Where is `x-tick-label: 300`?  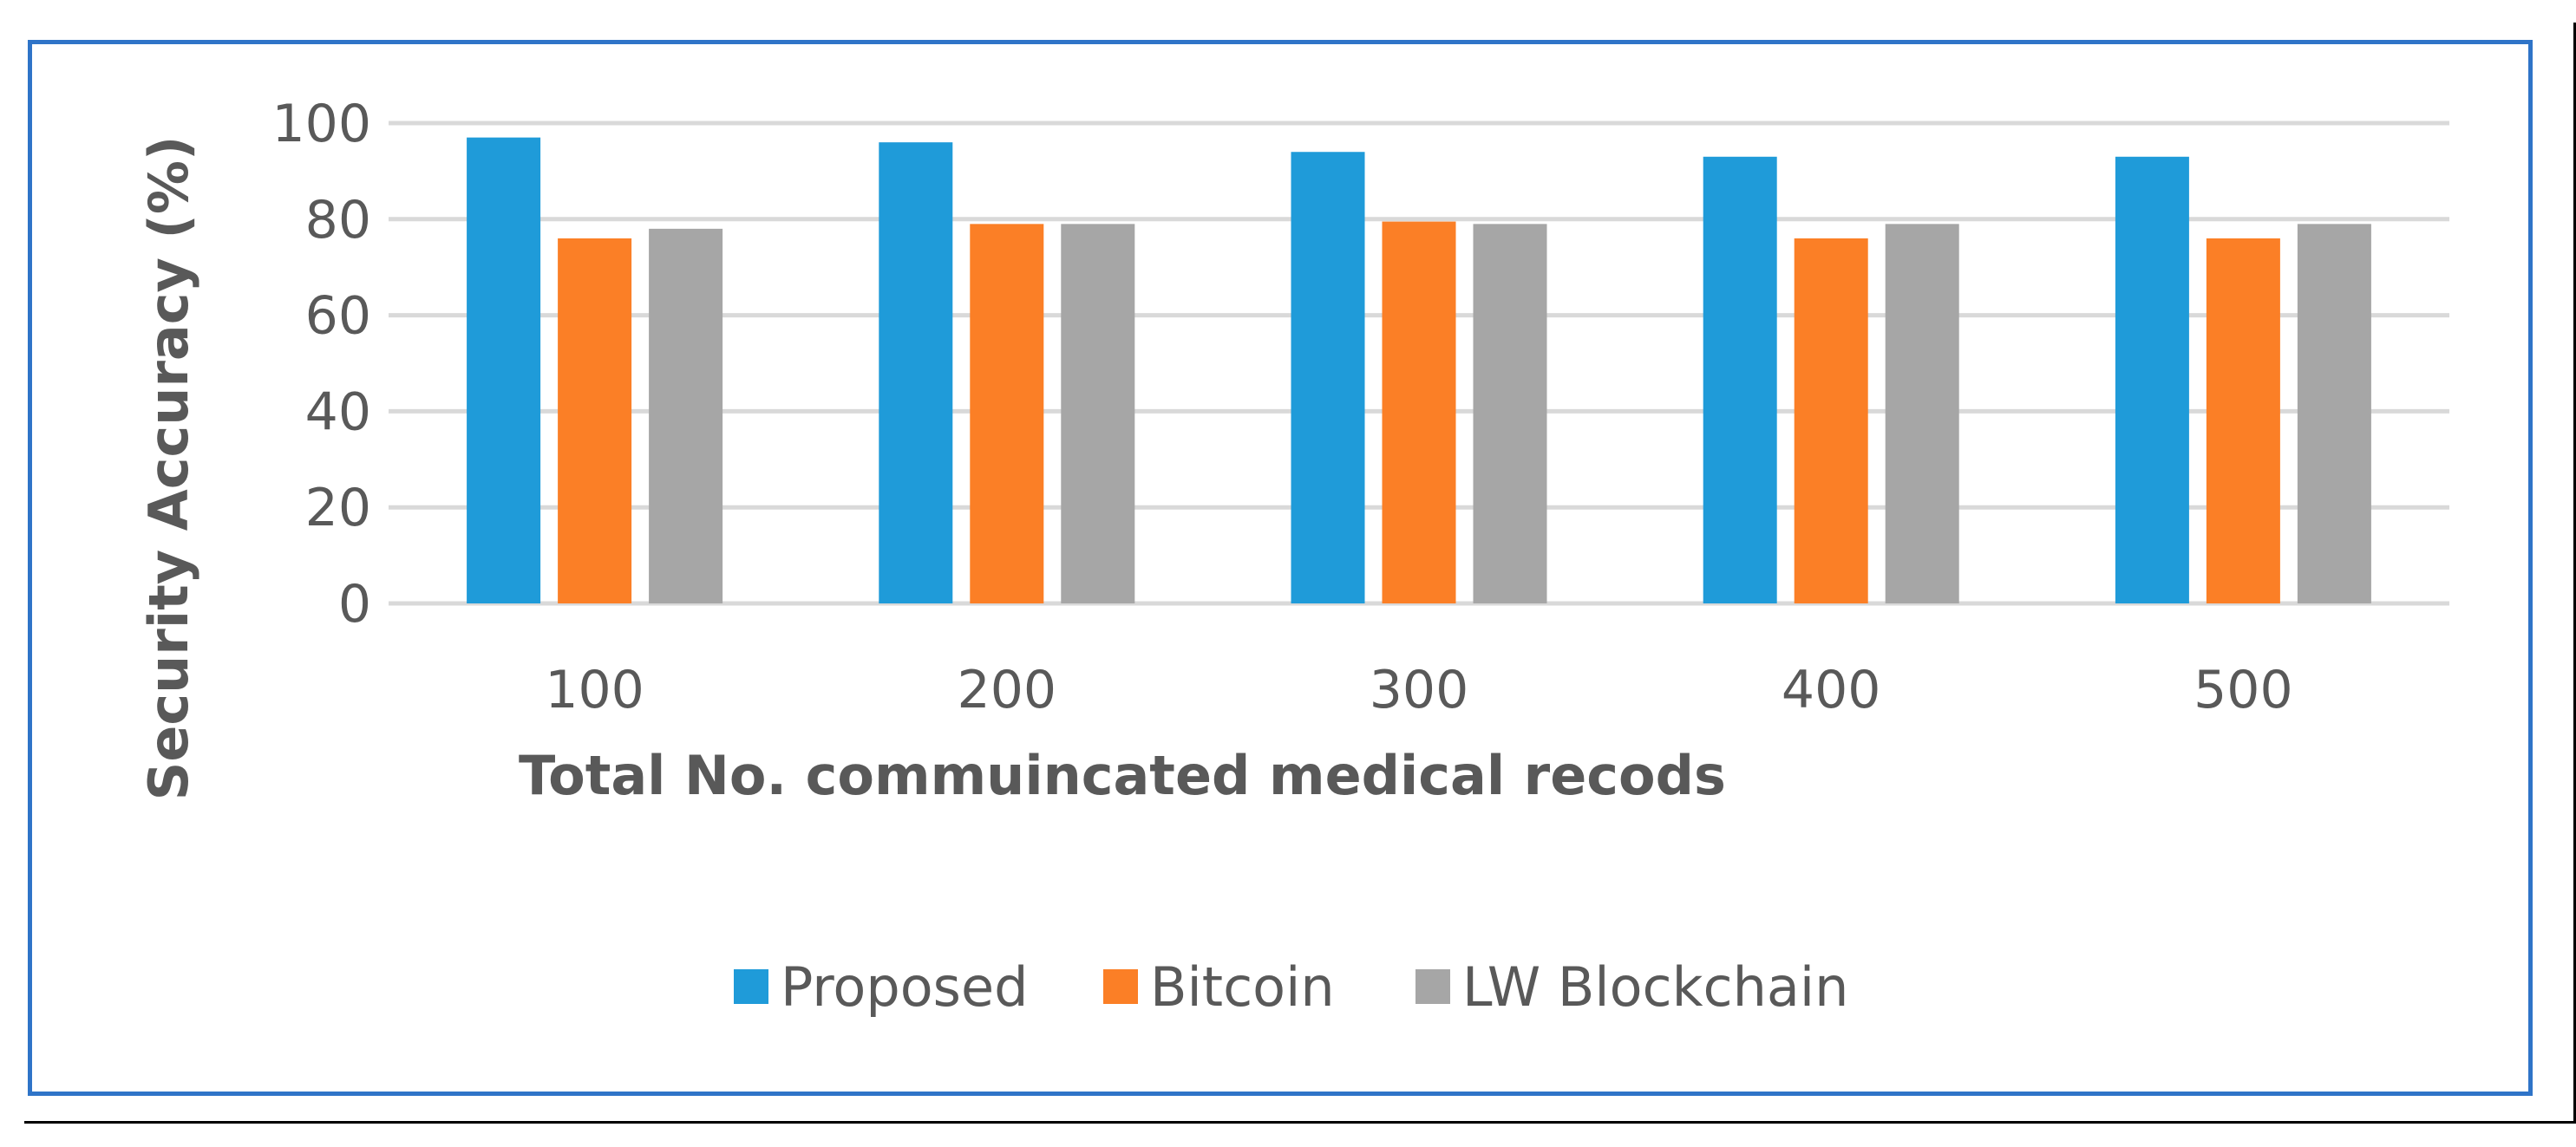 x-tick-label: 300 is located at coordinates (1419, 690).